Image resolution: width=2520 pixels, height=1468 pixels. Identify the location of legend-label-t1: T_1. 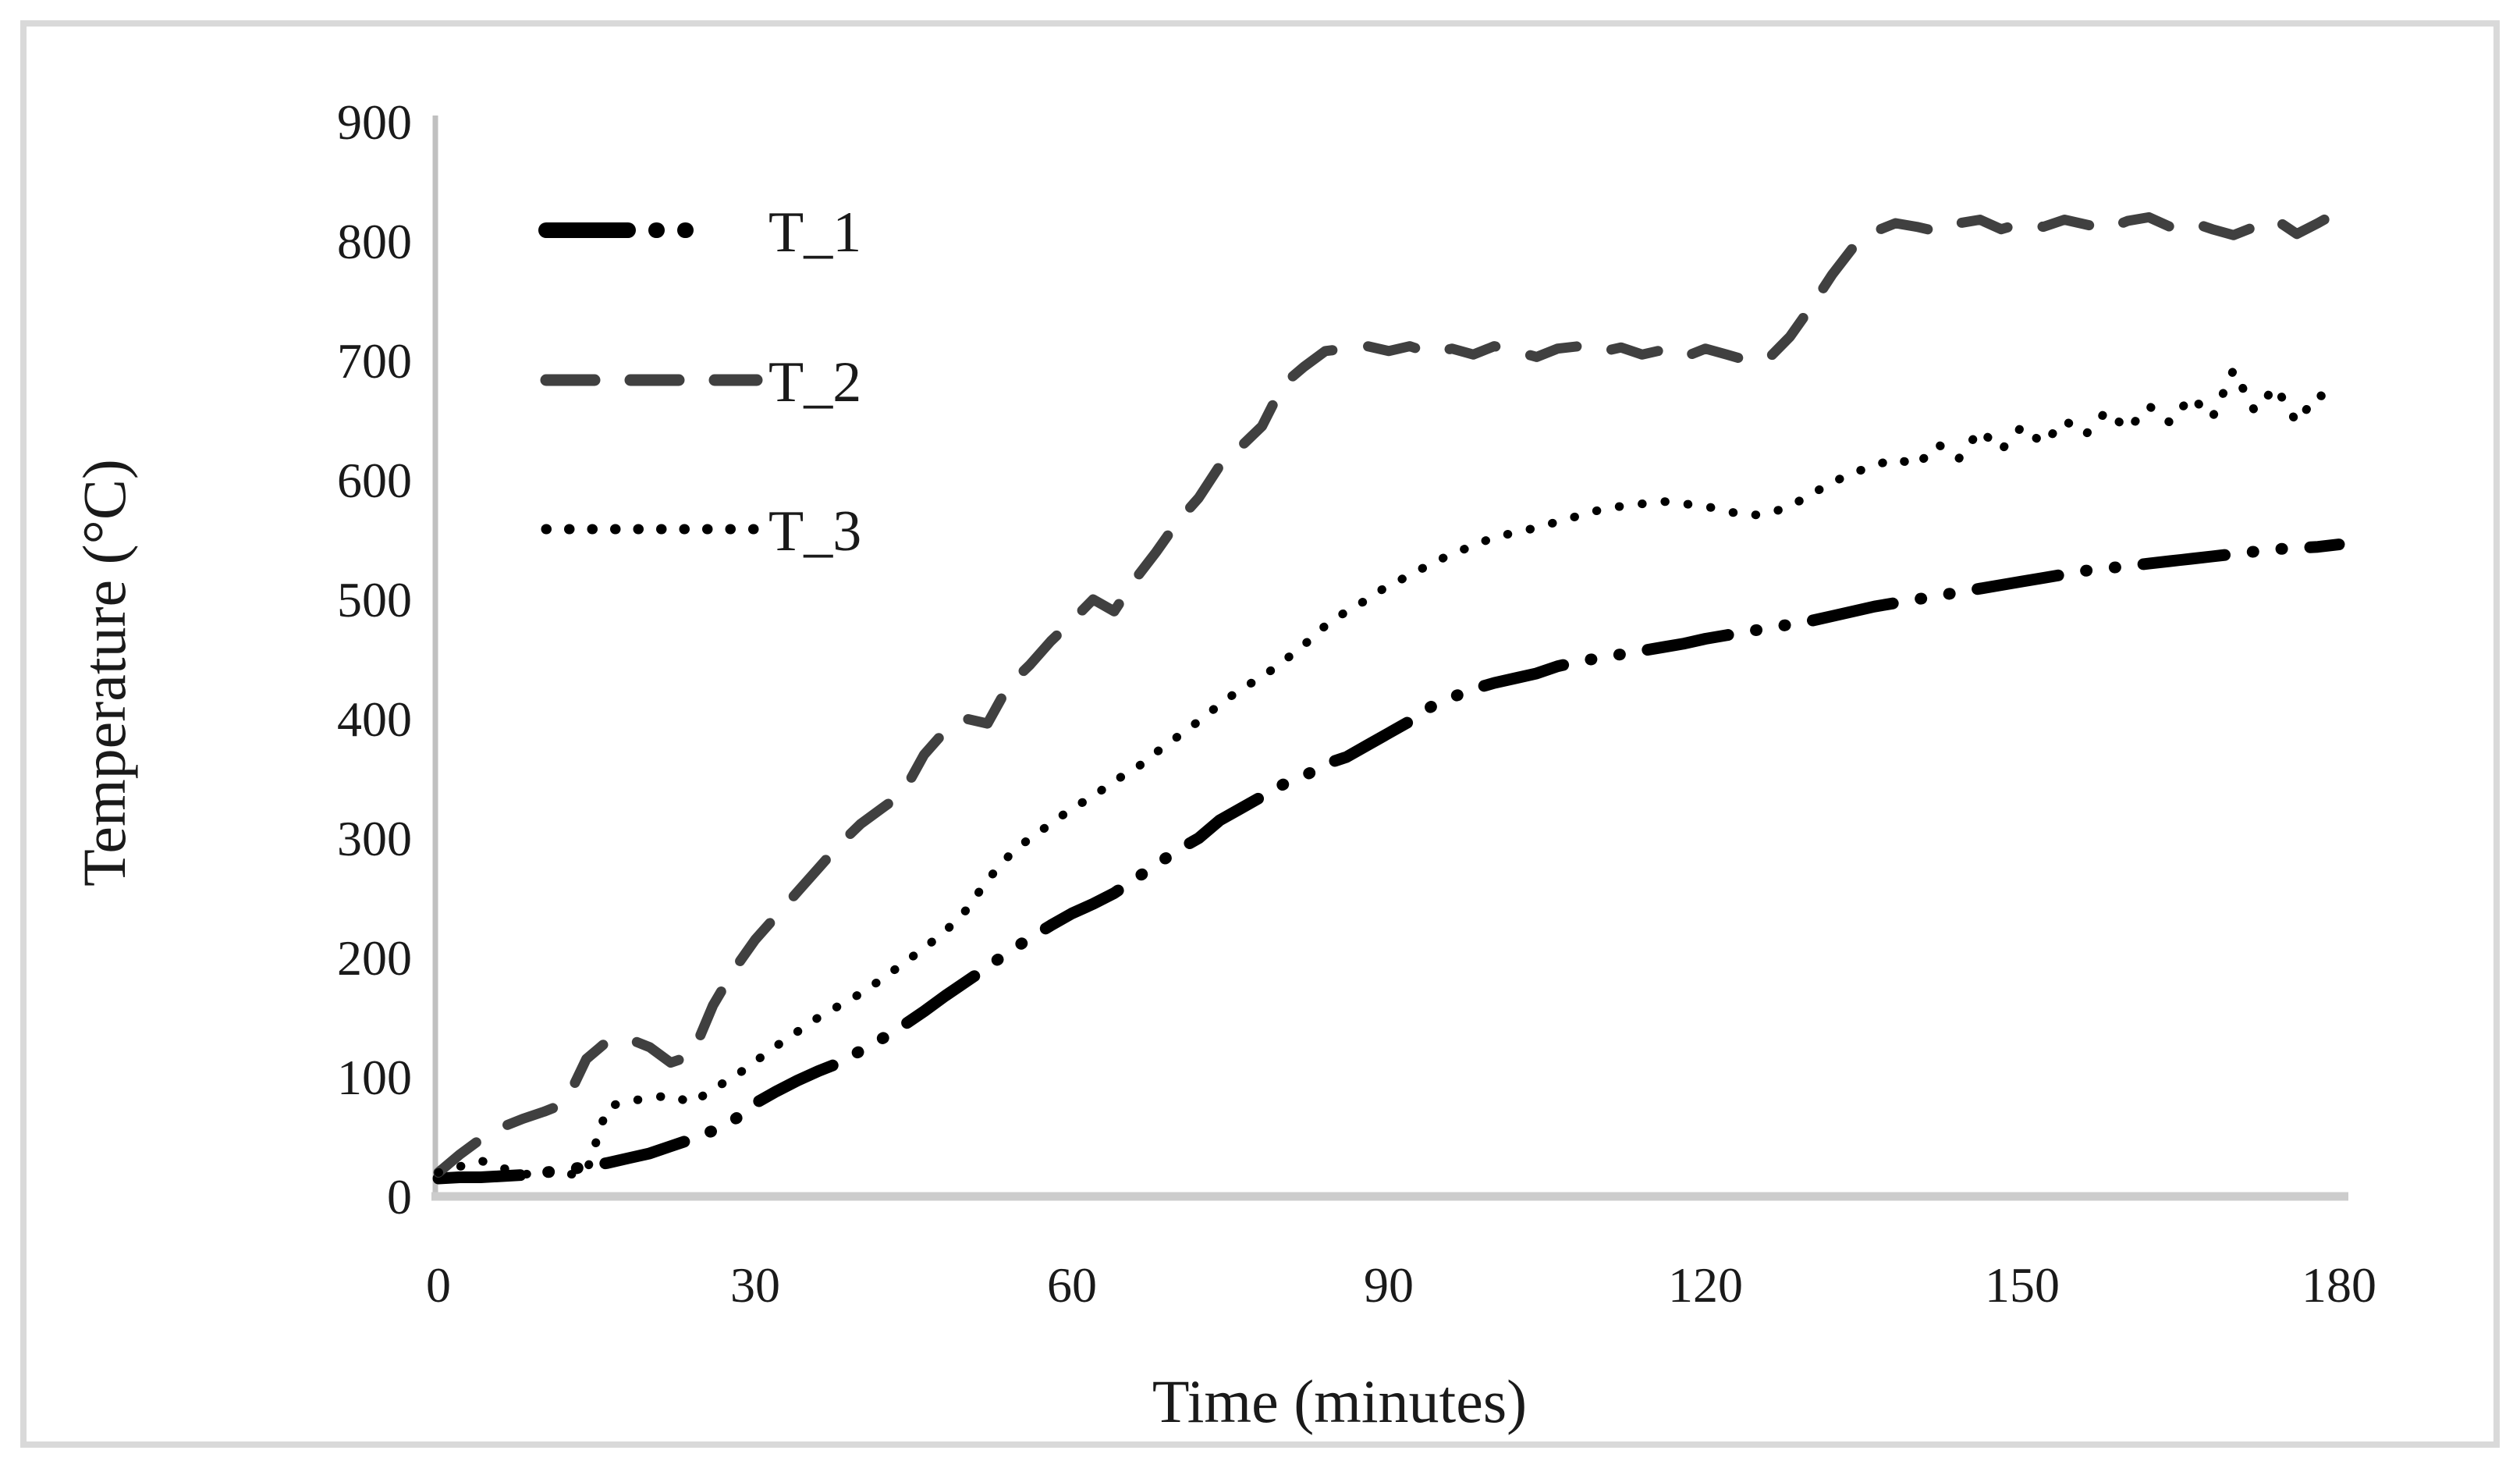
(814, 233).